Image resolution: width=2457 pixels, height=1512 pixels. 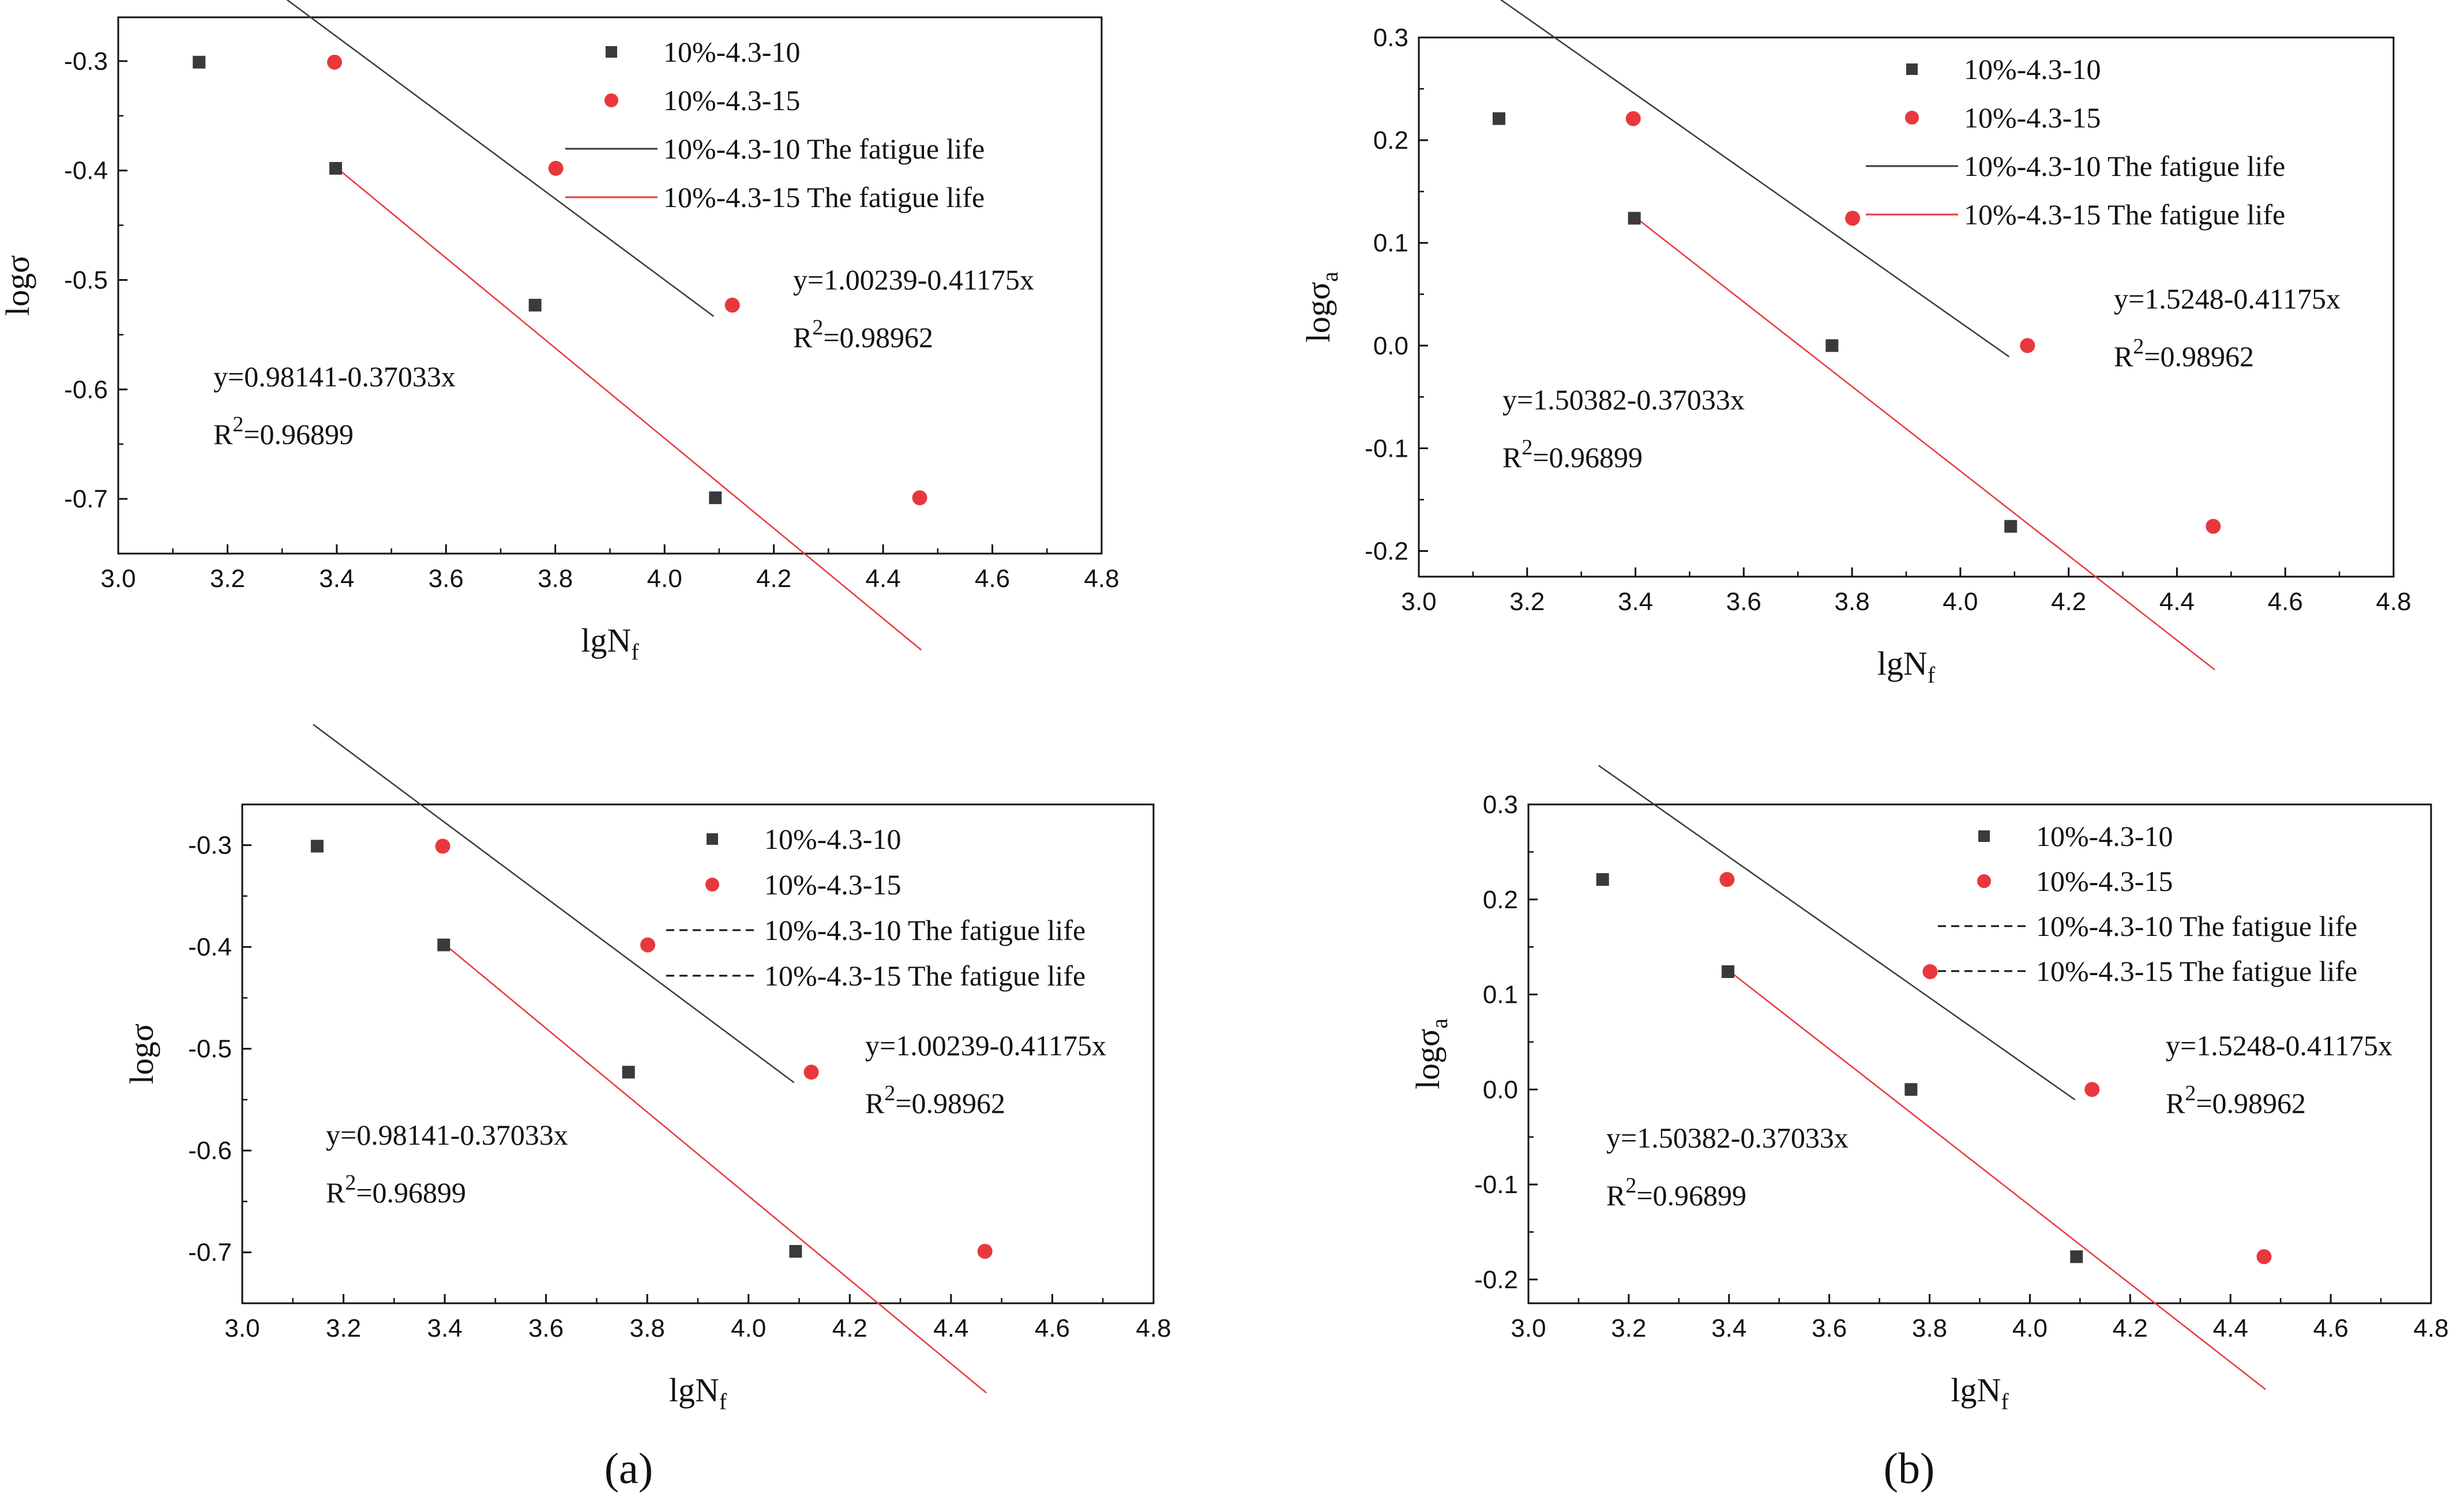 I want to click on y-axis-title: logσa, so click(x=1431, y=1053).